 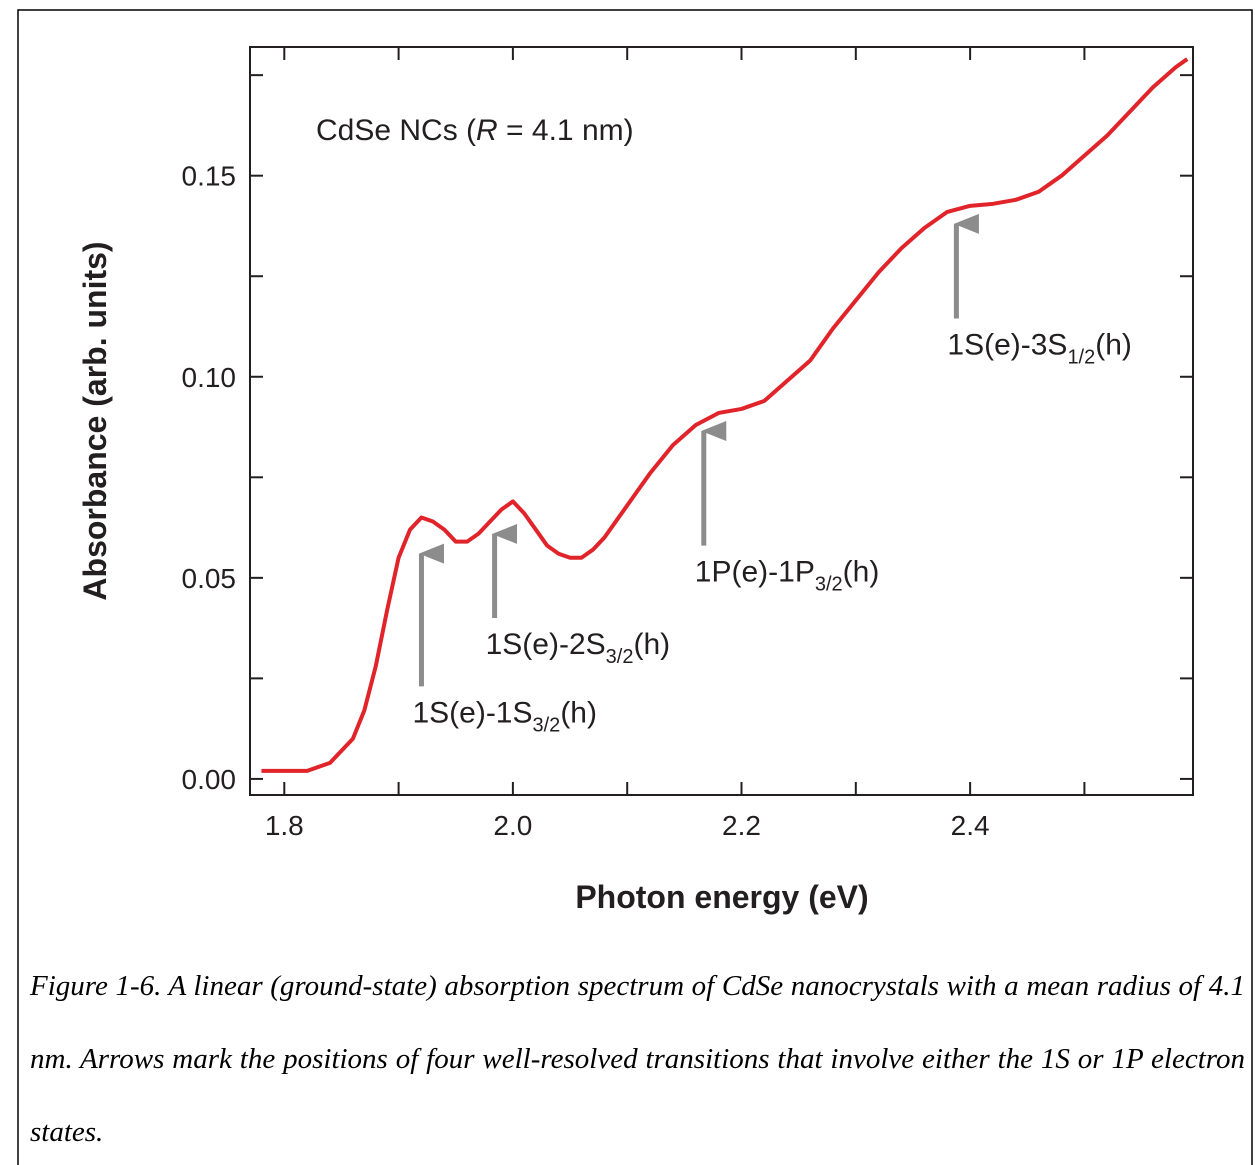 I want to click on annotation-text: 1S(e)-1S, so click(x=472, y=712).